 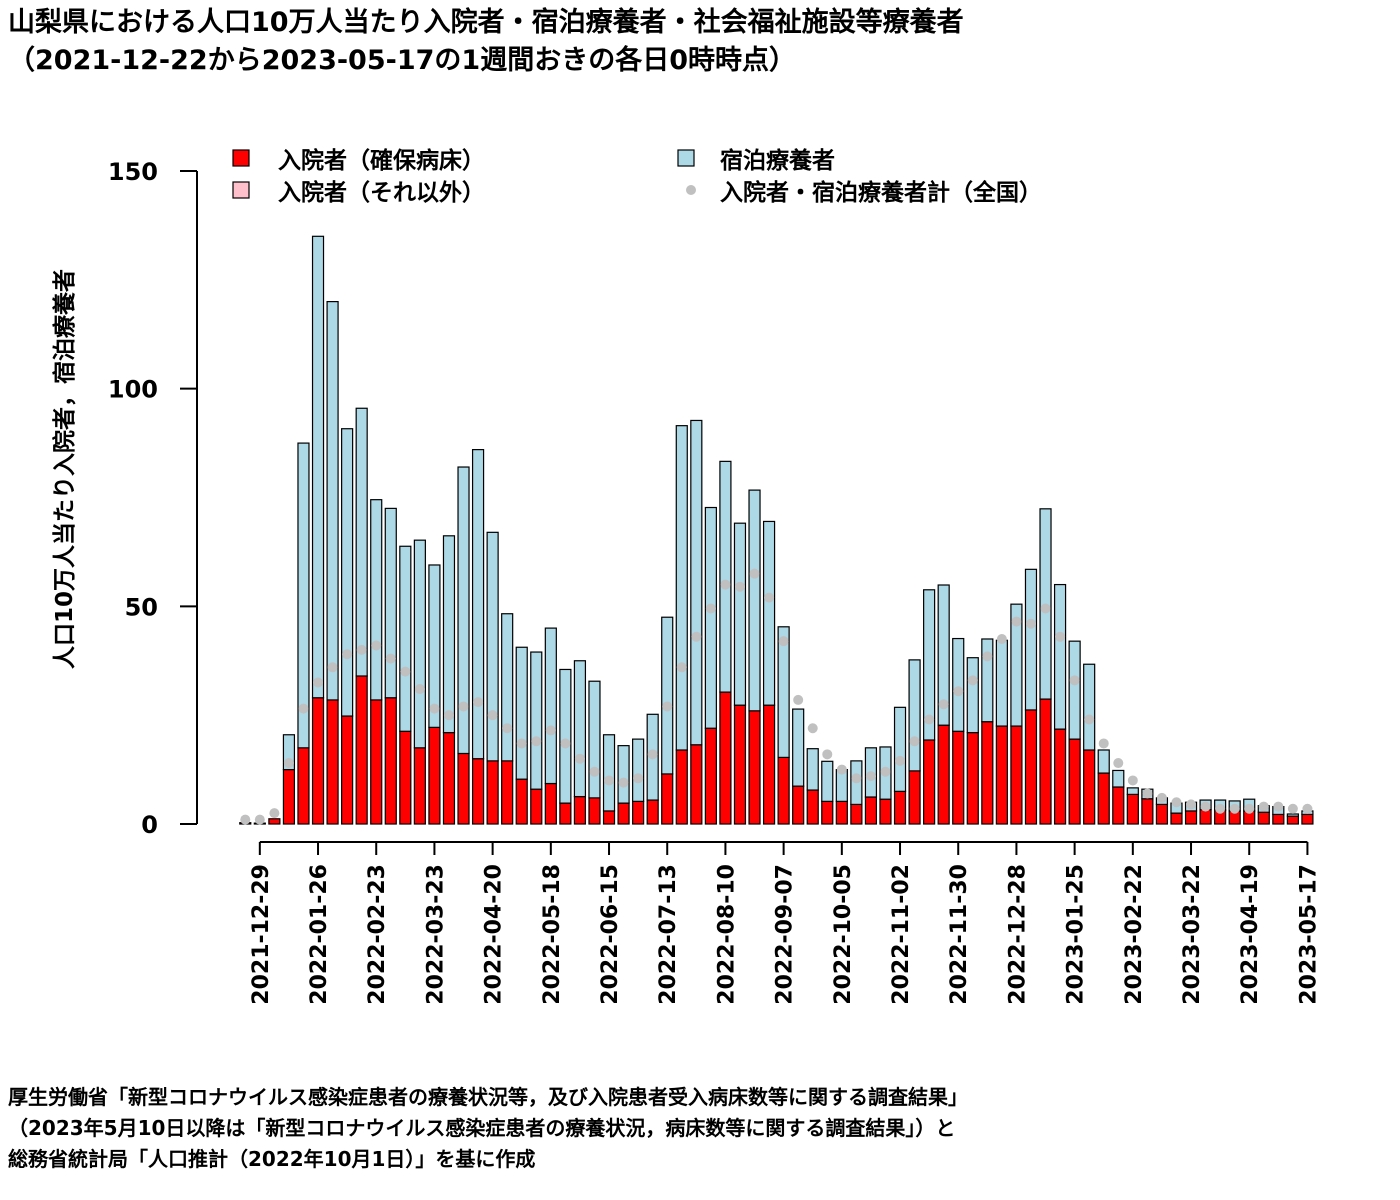 I want to click on y-tick-label: 100, so click(x=133, y=390).